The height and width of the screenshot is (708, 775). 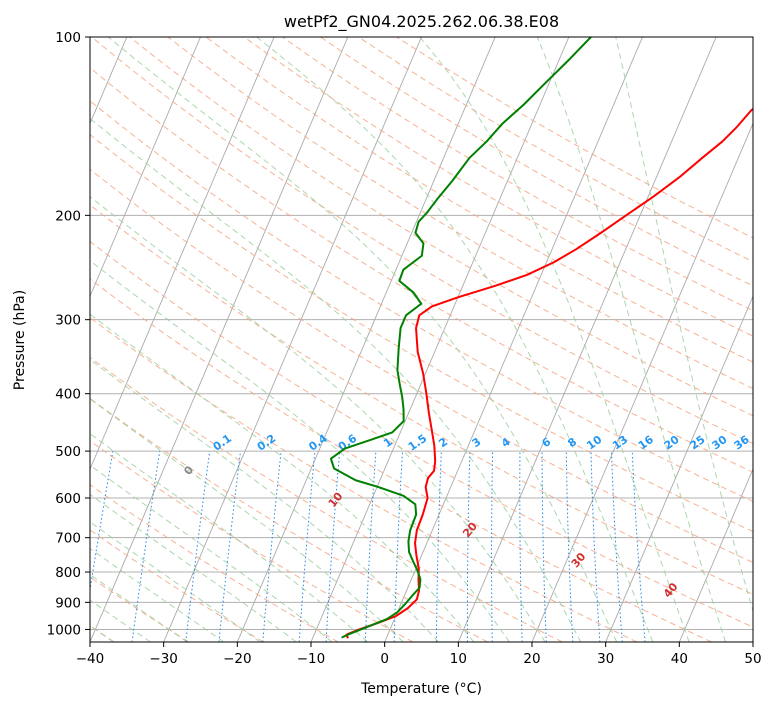 I want to click on y-axis-label: Pressure (hPa), so click(x=20, y=340).